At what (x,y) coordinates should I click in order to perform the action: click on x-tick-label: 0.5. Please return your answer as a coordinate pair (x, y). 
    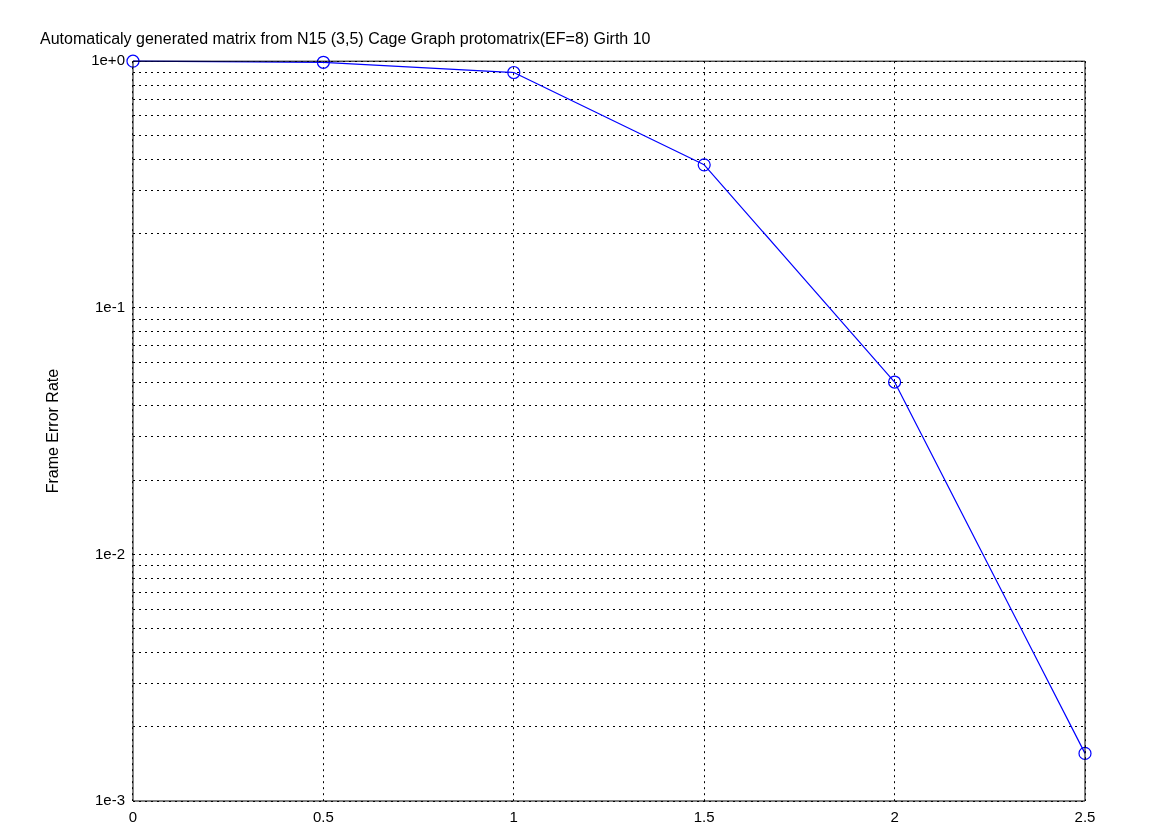
    Looking at the image, I should click on (323, 817).